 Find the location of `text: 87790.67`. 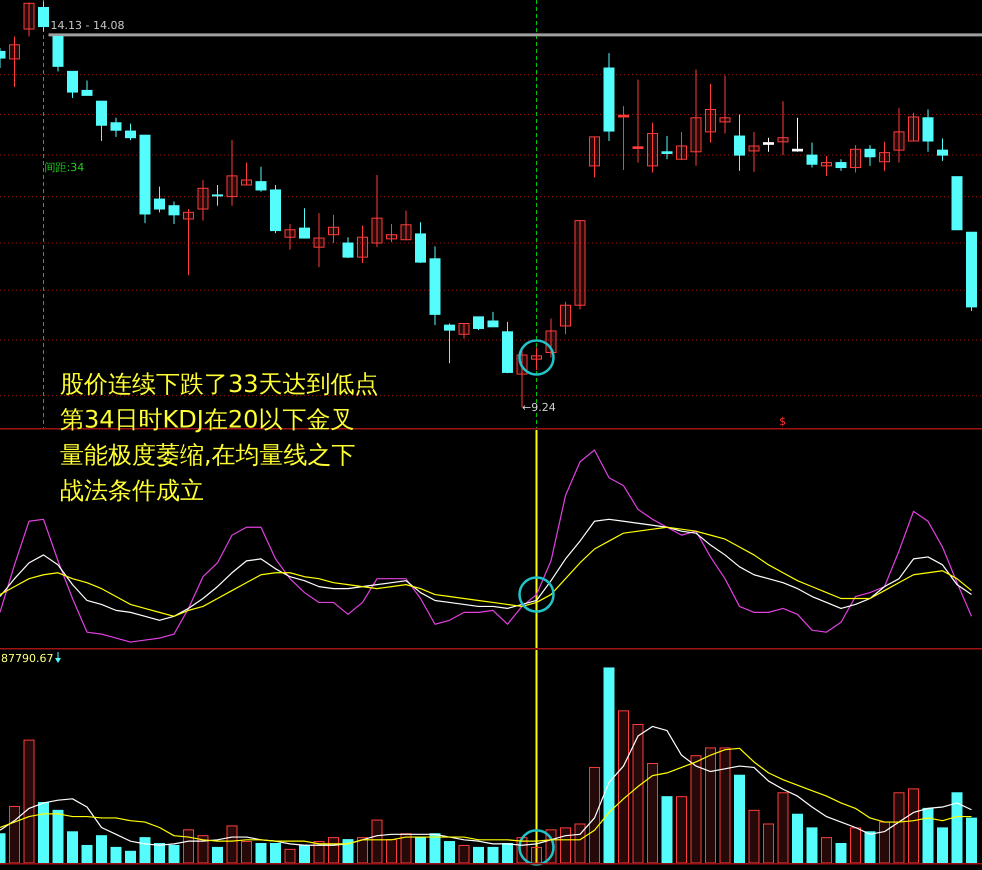

text: 87790.67 is located at coordinates (27, 658).